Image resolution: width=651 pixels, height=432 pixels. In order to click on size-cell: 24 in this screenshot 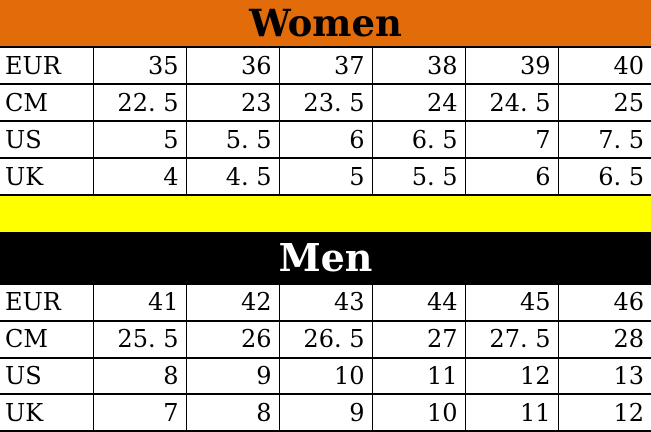, I will do `click(418, 102)`.